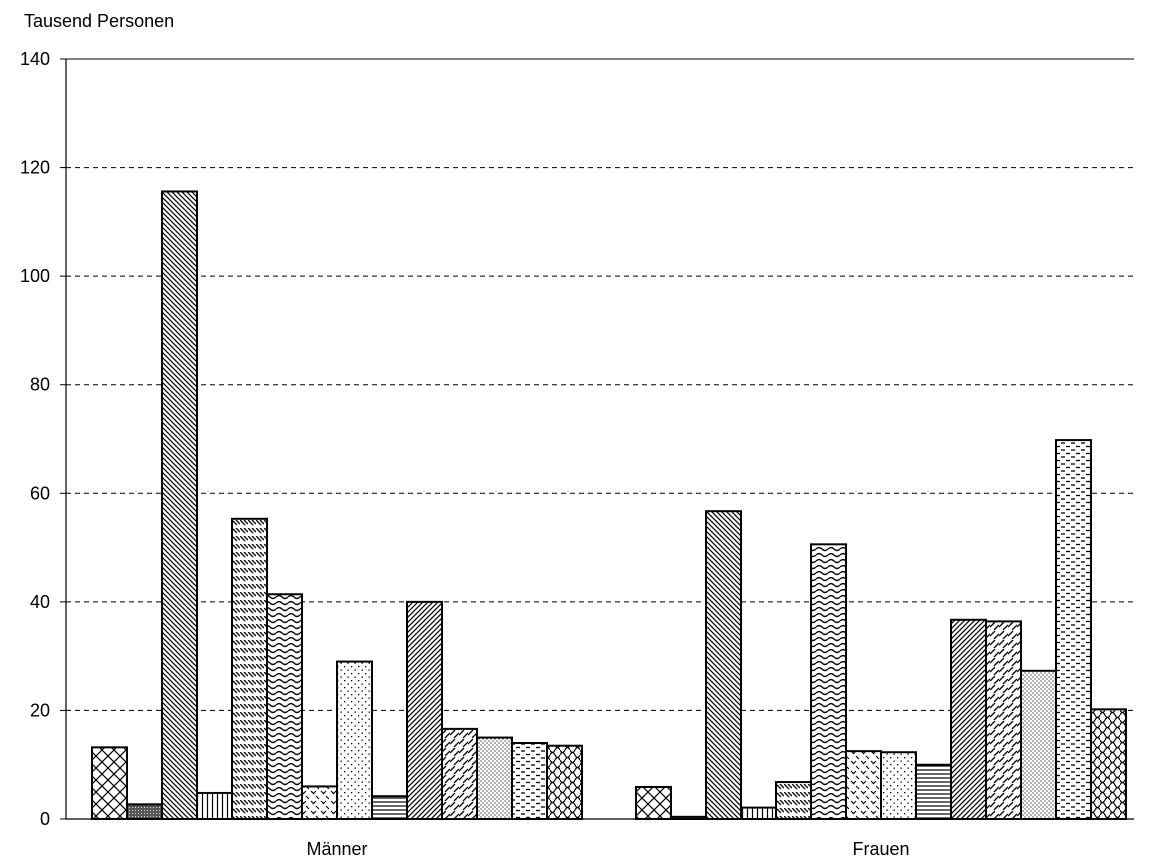 This screenshot has width=1149, height=868. I want to click on y-tick-label: 0, so click(45, 819).